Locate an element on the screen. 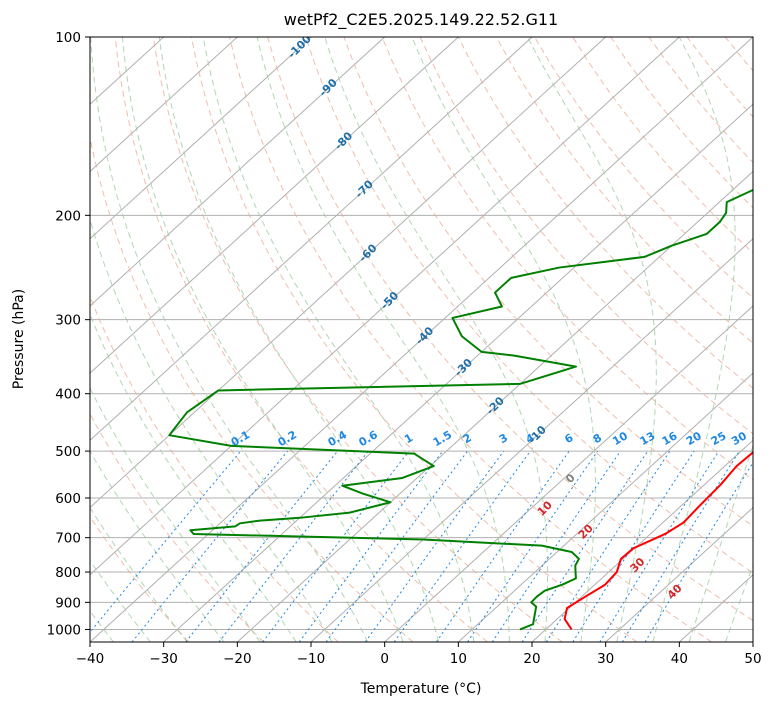 The image size is (775, 708). y-tick-label: 700 is located at coordinates (68, 539).